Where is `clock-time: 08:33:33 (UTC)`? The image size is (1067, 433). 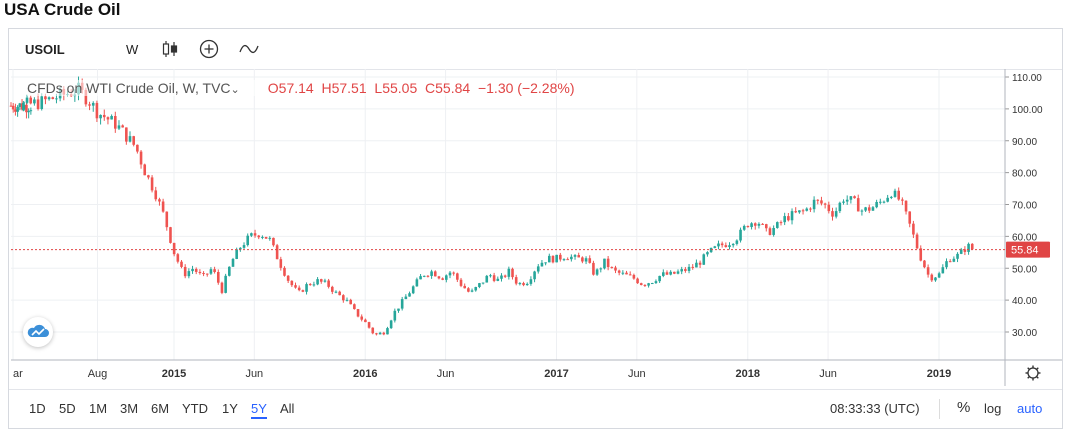 clock-time: 08:33:33 (UTC) is located at coordinates (875, 408).